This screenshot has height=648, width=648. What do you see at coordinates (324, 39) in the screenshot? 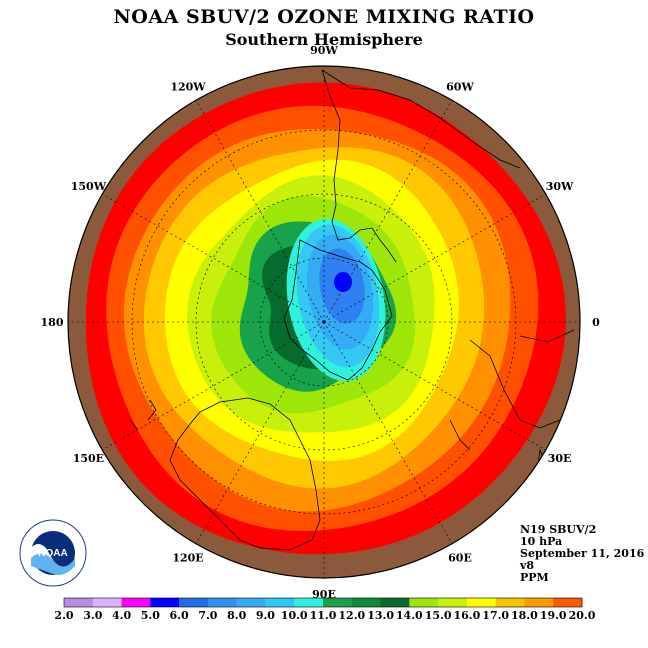
I see `page-subtitle: Southern Hemisphere` at bounding box center [324, 39].